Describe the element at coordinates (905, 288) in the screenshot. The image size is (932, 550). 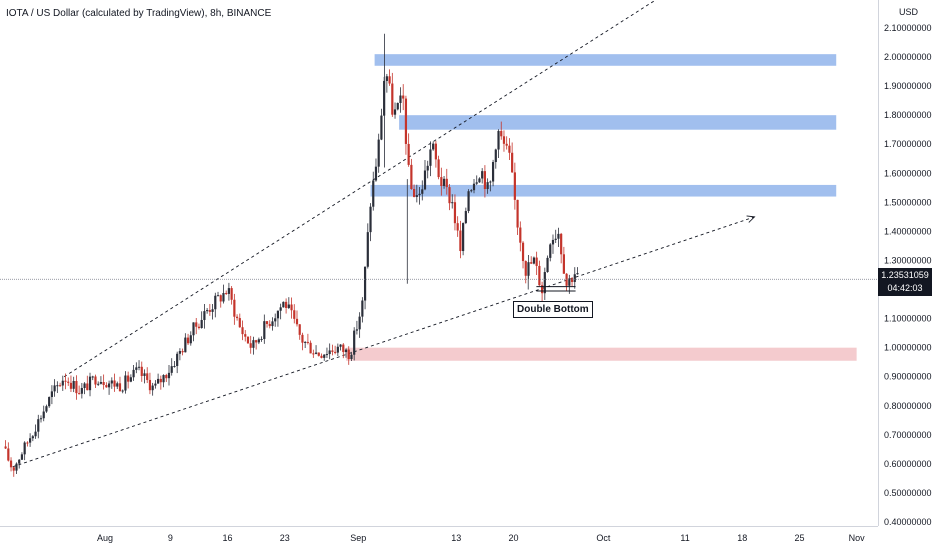
I see `bar-countdown: 04:42:03` at that location.